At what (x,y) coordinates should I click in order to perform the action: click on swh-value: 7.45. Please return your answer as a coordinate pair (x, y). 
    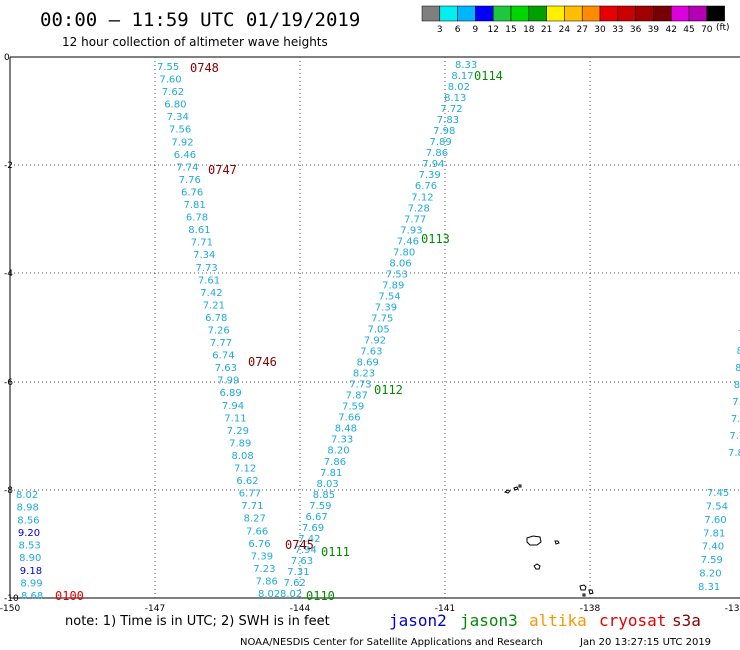
    Looking at the image, I should click on (718, 493).